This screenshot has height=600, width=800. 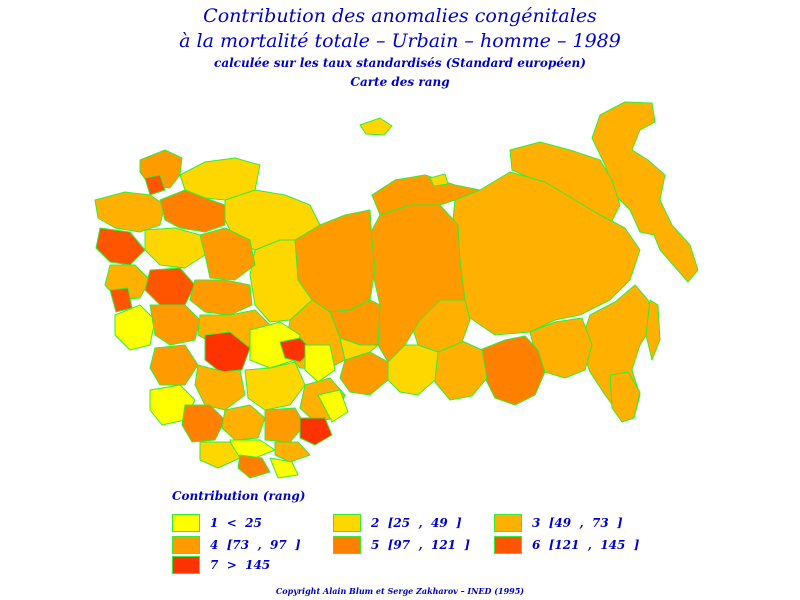 I want to click on region-south-yellow, so click(x=333, y=406).